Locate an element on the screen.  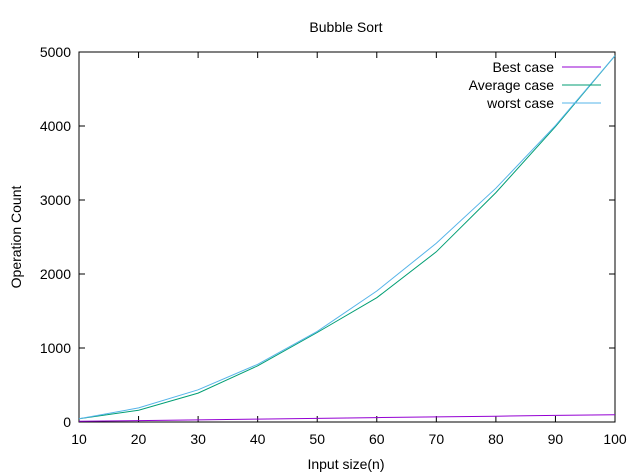
y-tick-label: 0 is located at coordinates (67, 422).